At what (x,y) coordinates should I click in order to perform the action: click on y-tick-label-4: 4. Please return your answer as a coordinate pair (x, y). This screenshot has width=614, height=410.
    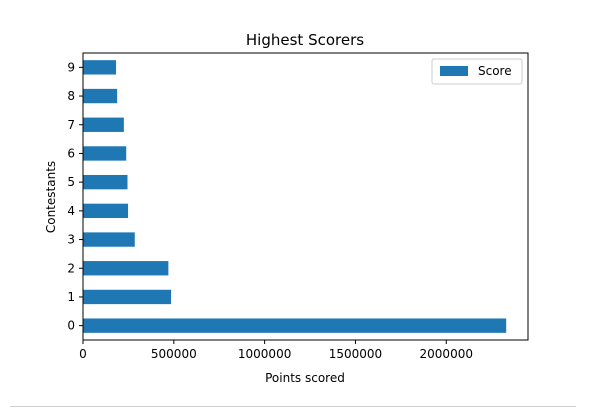
    Looking at the image, I should click on (71, 211).